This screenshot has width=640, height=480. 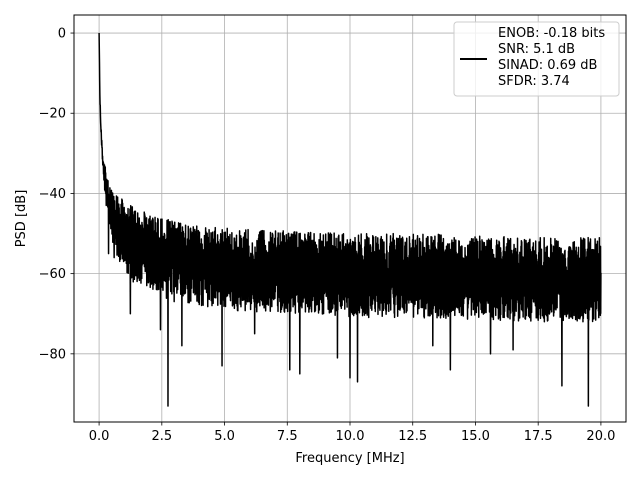 What do you see at coordinates (52, 194) in the screenshot?
I see `y-tick-label: −40` at bounding box center [52, 194].